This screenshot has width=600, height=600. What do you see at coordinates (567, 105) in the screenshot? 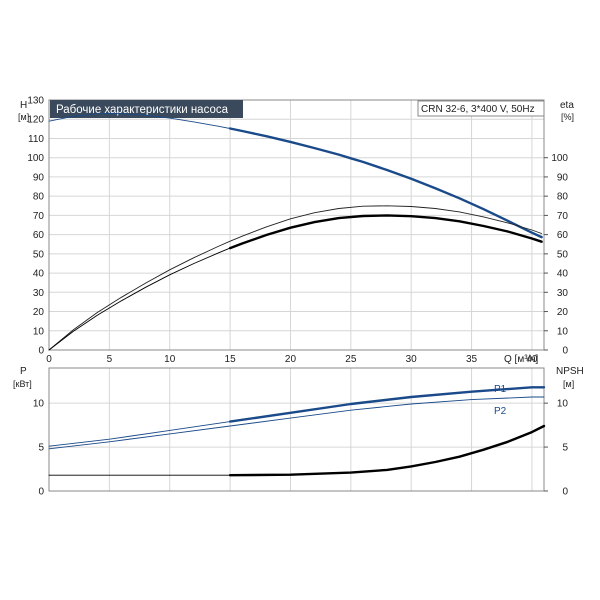
I see `eta-axis-label: eta` at bounding box center [567, 105].